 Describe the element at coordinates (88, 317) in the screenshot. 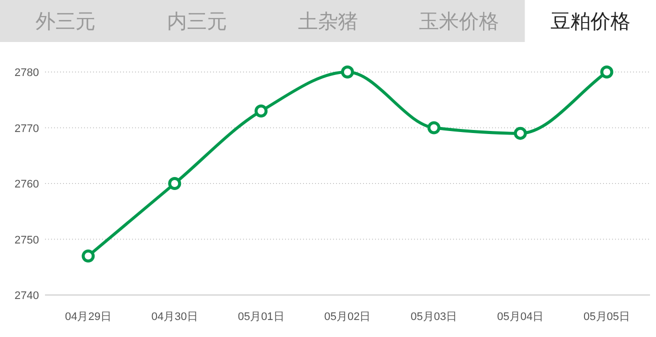

I see `x-tick-label: 04月29日` at that location.